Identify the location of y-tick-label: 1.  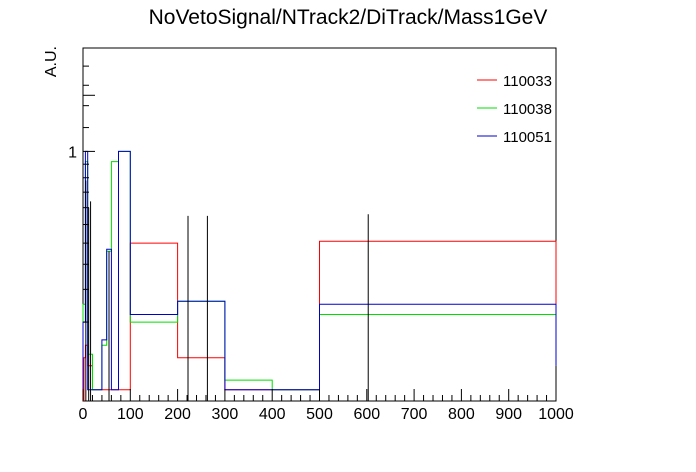
(72, 152).